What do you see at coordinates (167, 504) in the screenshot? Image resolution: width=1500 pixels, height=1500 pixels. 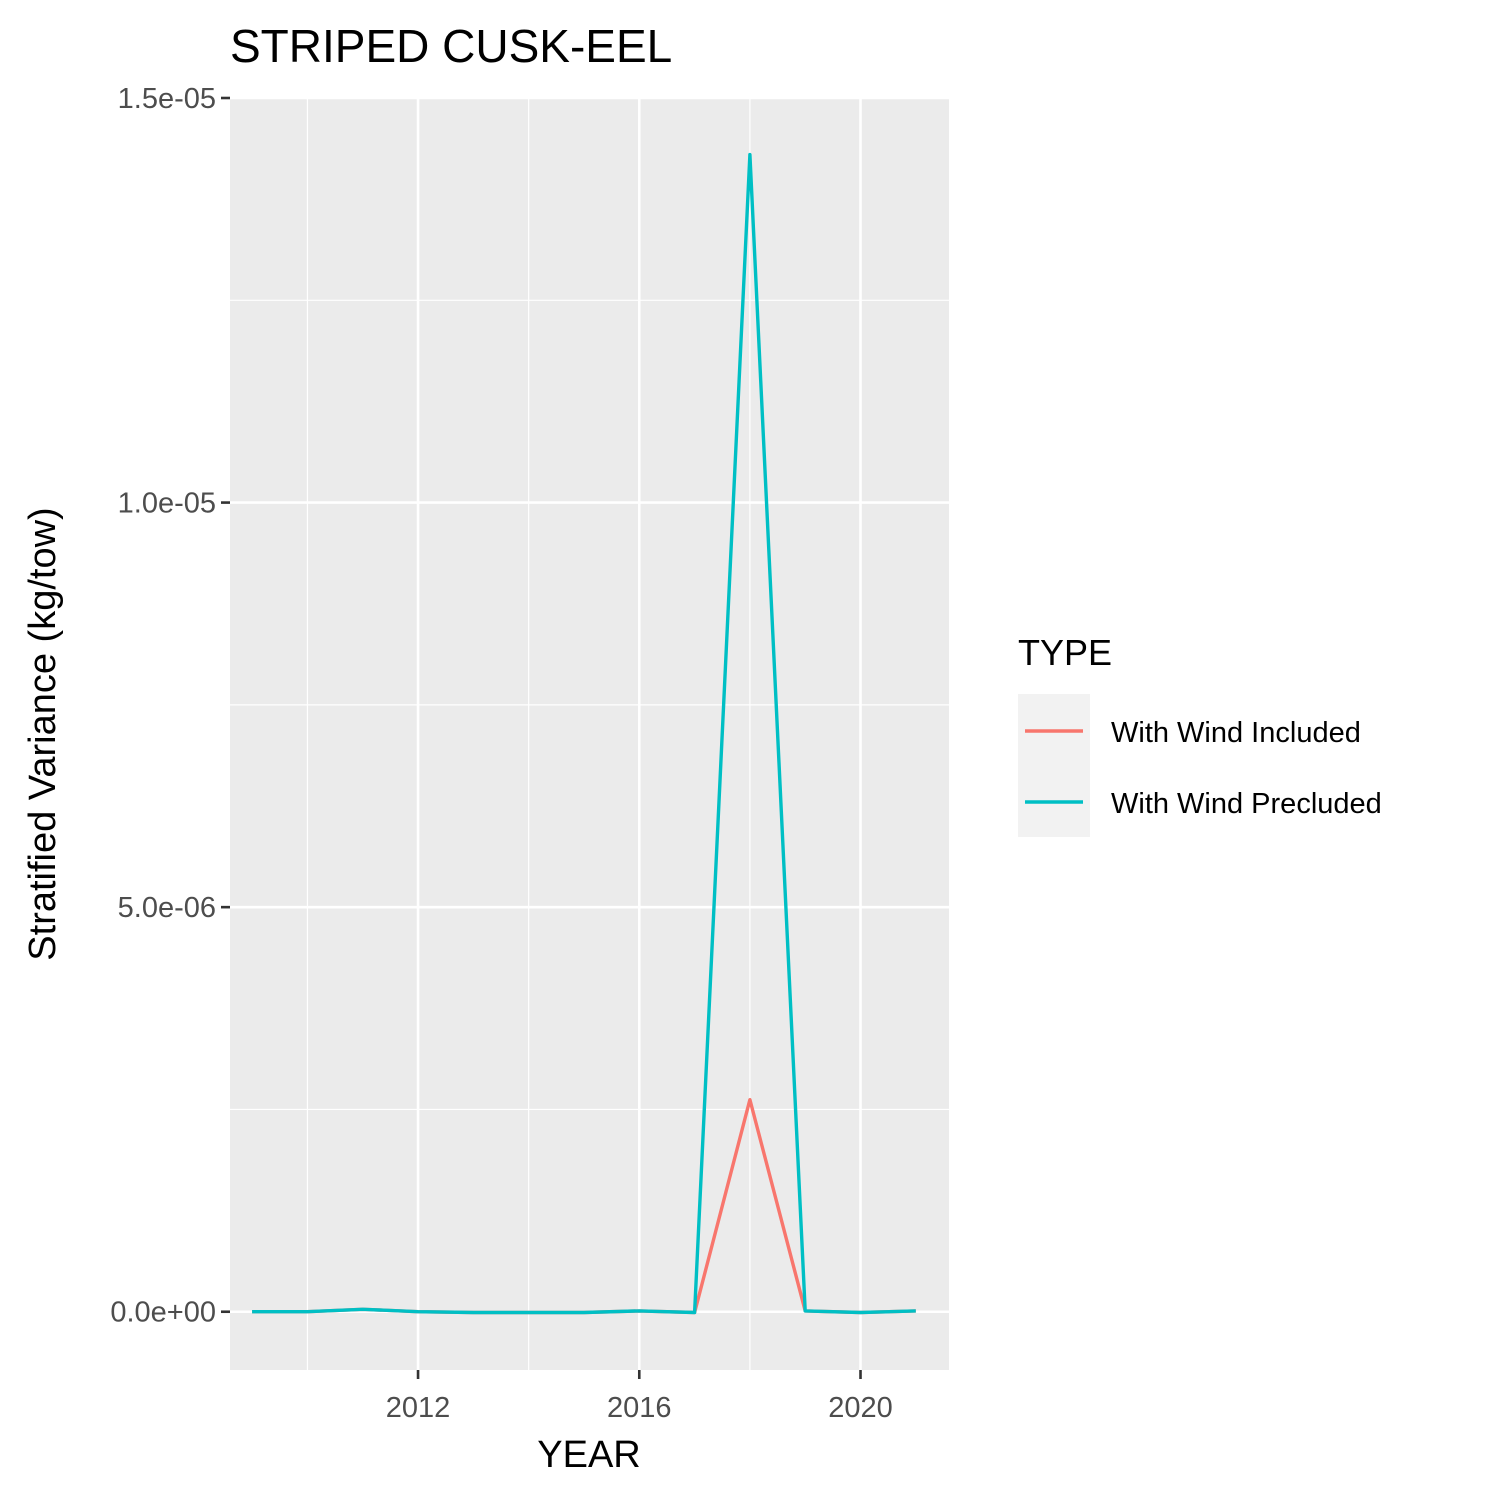 I see `y-tick-label: 1.0e-05` at bounding box center [167, 504].